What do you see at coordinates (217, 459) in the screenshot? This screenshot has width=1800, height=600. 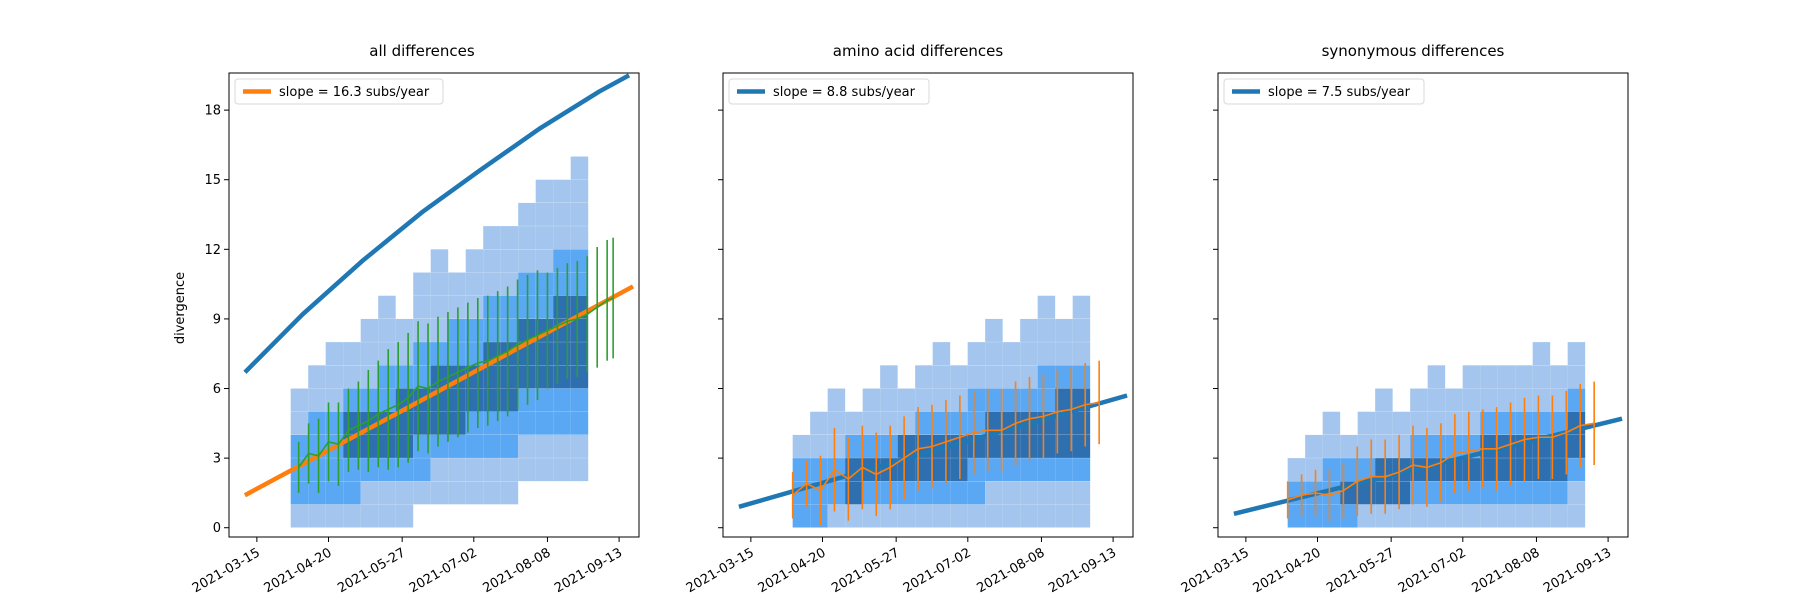 I see `y-tick-label: 3` at bounding box center [217, 459].